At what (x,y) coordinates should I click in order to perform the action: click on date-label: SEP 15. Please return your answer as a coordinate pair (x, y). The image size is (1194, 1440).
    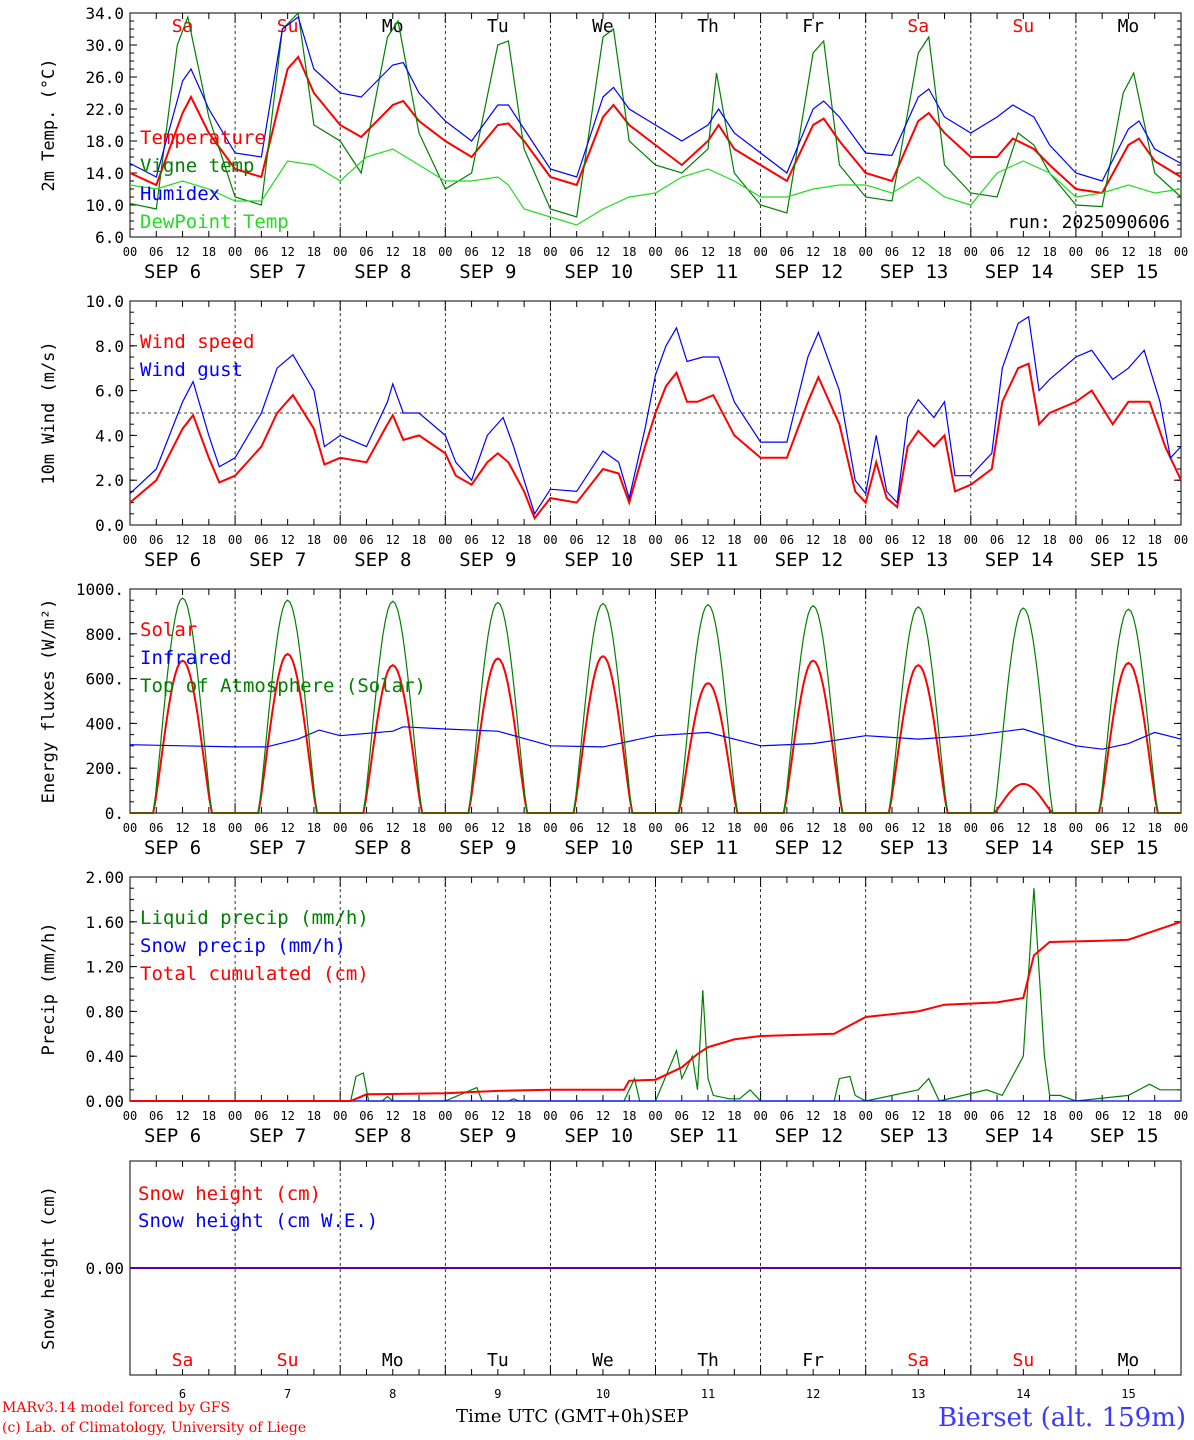
    Looking at the image, I should click on (1124, 272).